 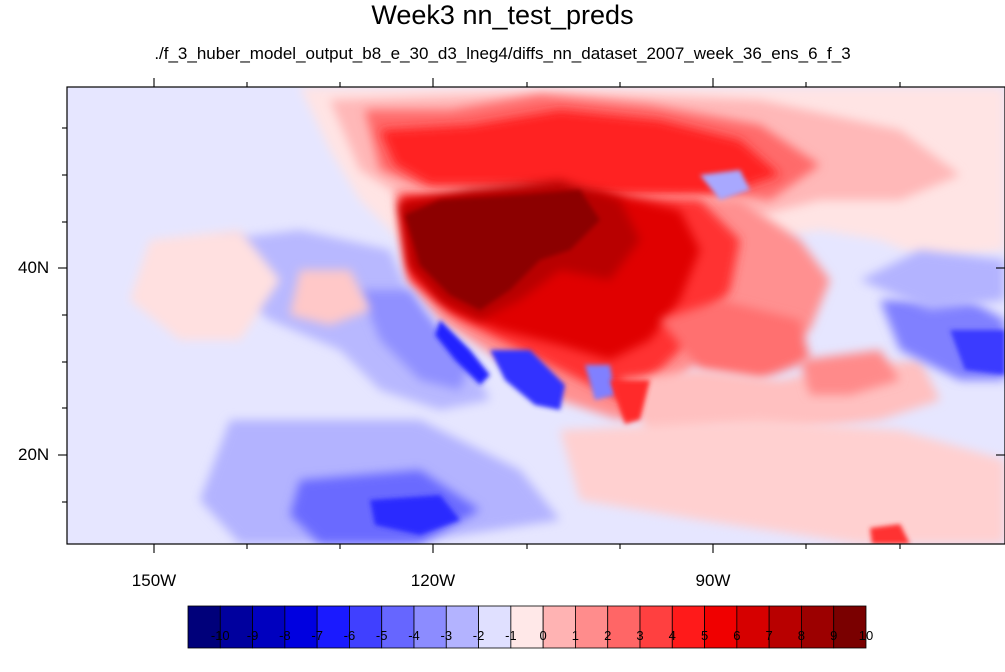 What do you see at coordinates (769, 635) in the screenshot?
I see `colorbar-tick-label: 7` at bounding box center [769, 635].